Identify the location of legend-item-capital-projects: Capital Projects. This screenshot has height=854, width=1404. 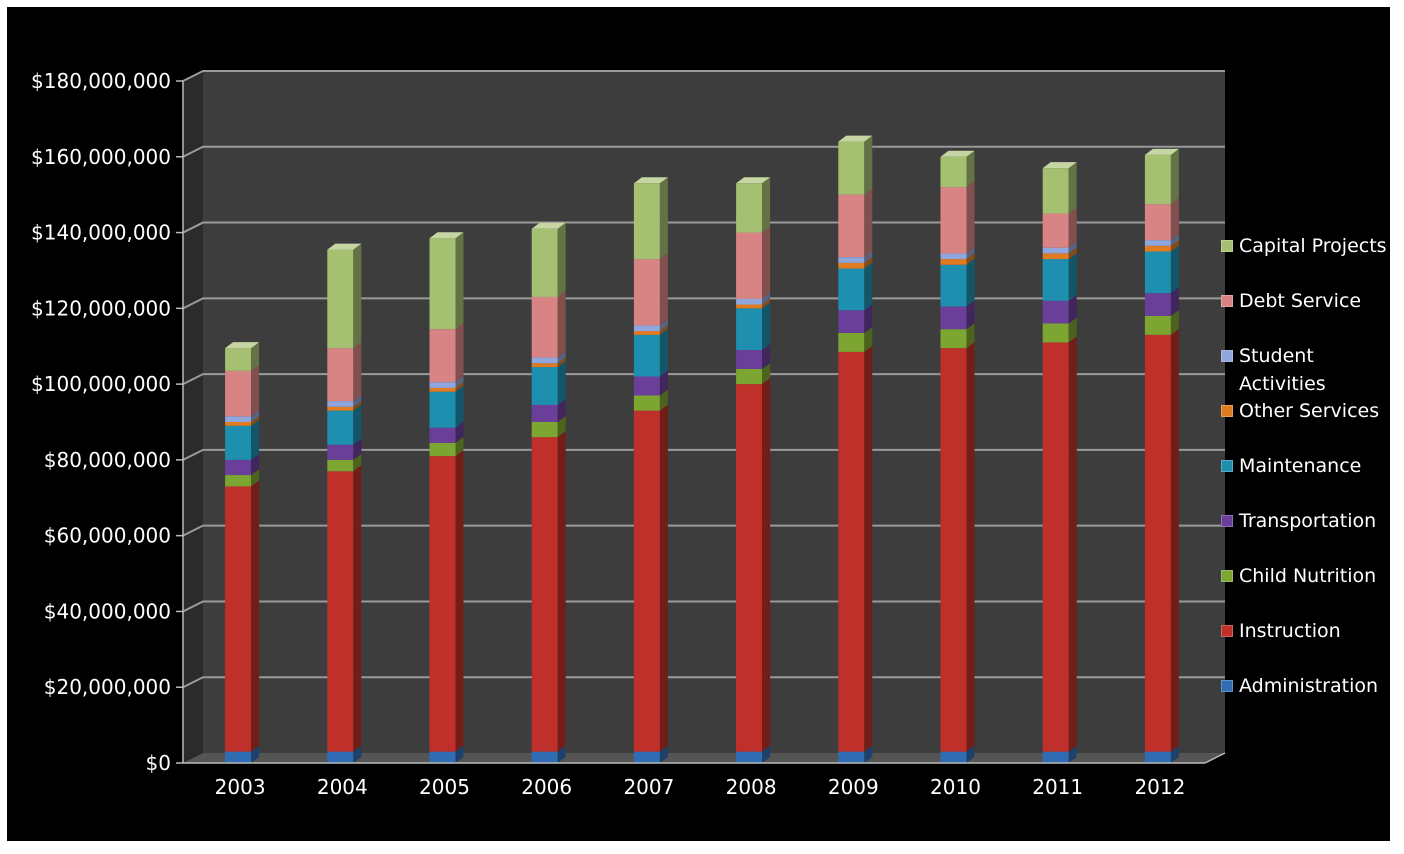
(1304, 246).